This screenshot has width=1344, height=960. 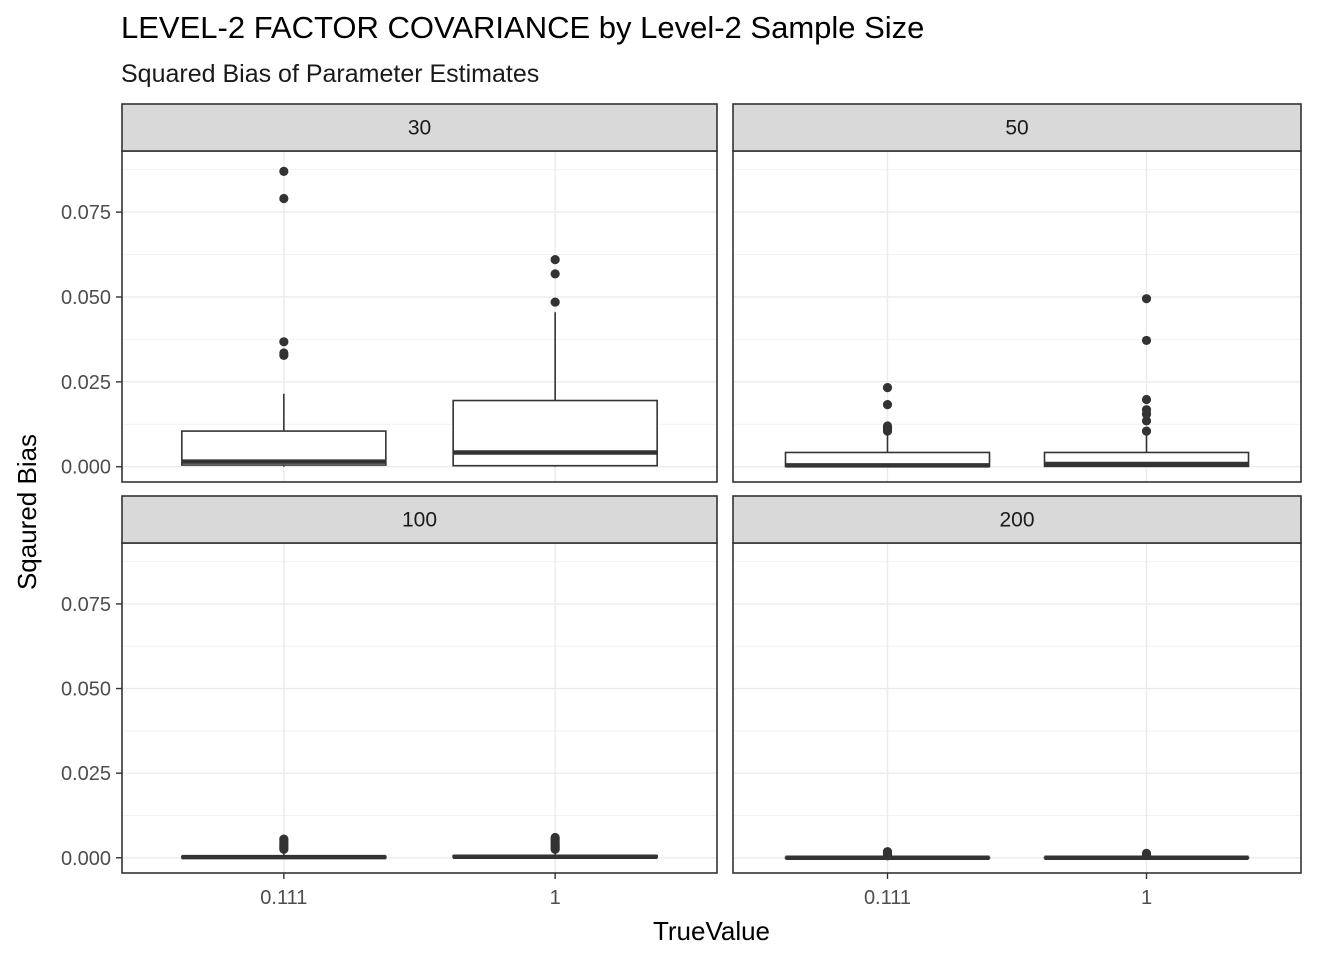 I want to click on facet-label: 100, so click(x=419, y=520).